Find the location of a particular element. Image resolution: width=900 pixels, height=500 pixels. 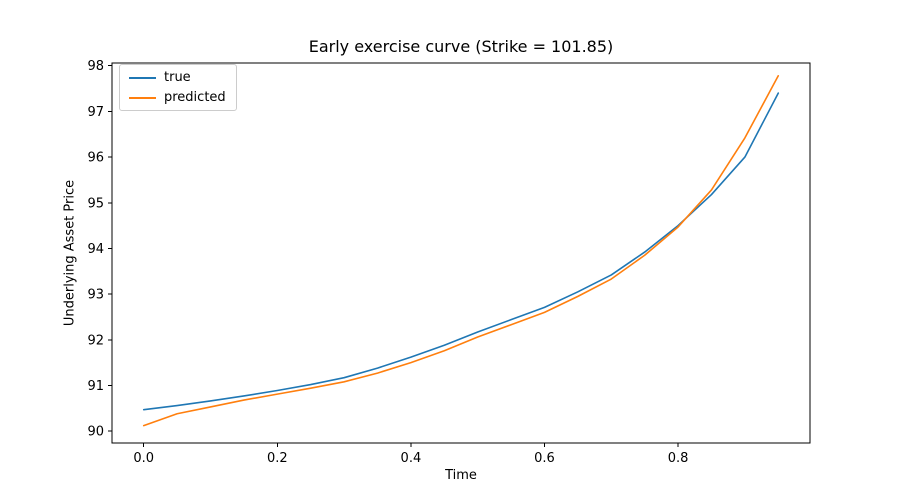

legend: true predicted is located at coordinates (178, 87).